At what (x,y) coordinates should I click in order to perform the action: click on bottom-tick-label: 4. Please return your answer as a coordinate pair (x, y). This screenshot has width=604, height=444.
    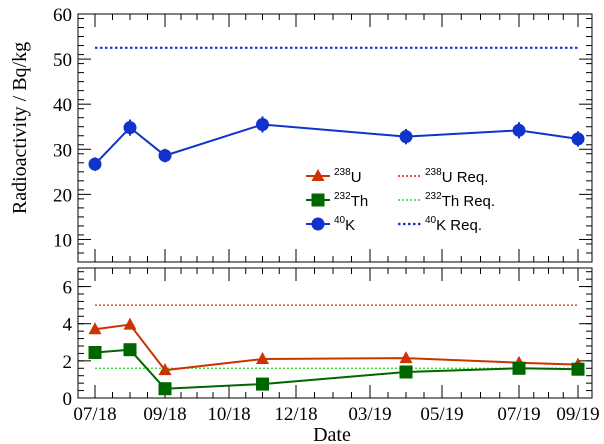
    Looking at the image, I should click on (68, 325).